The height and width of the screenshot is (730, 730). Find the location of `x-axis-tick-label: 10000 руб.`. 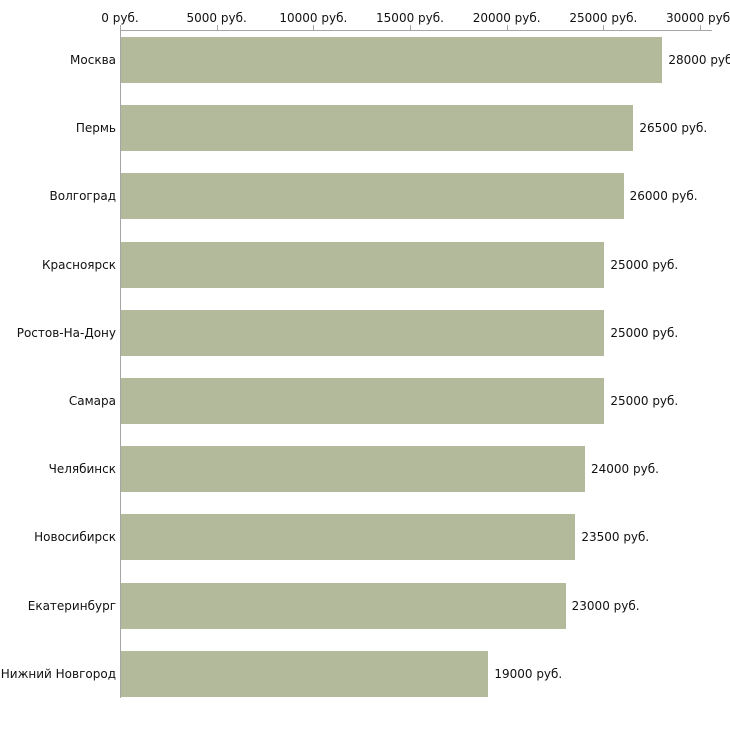

x-axis-tick-label: 10000 руб. is located at coordinates (313, 18).